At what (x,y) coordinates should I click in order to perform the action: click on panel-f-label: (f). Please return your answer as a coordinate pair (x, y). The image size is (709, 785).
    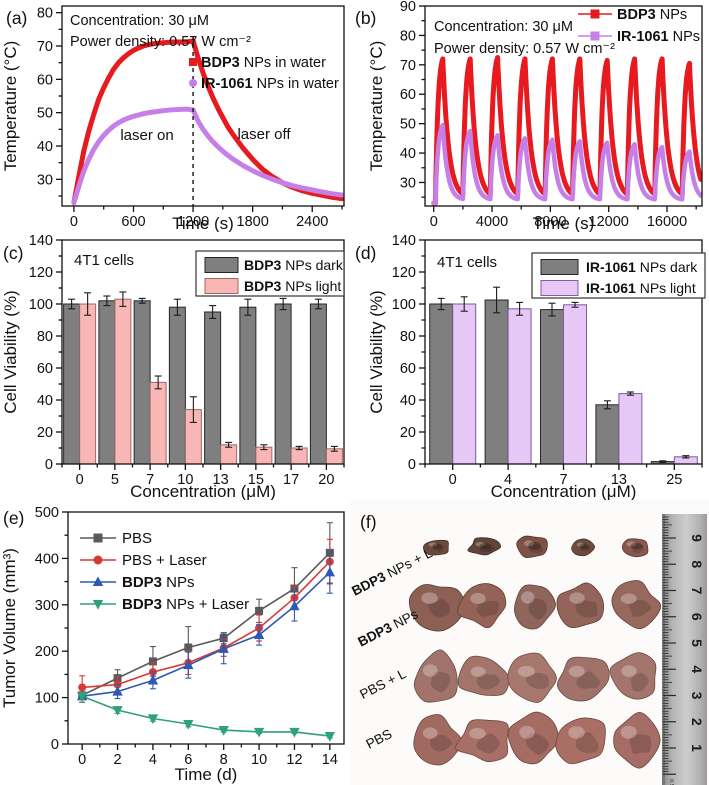
    Looking at the image, I should click on (368, 522).